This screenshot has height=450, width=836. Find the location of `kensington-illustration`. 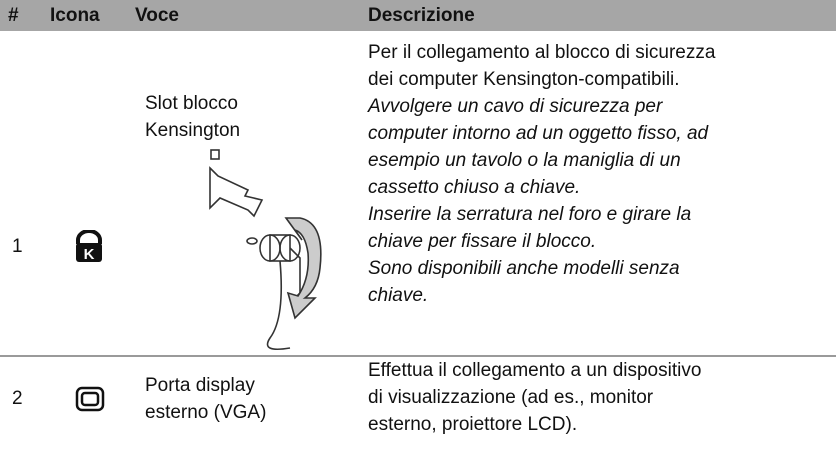

kensington-illustration is located at coordinates (265, 250).